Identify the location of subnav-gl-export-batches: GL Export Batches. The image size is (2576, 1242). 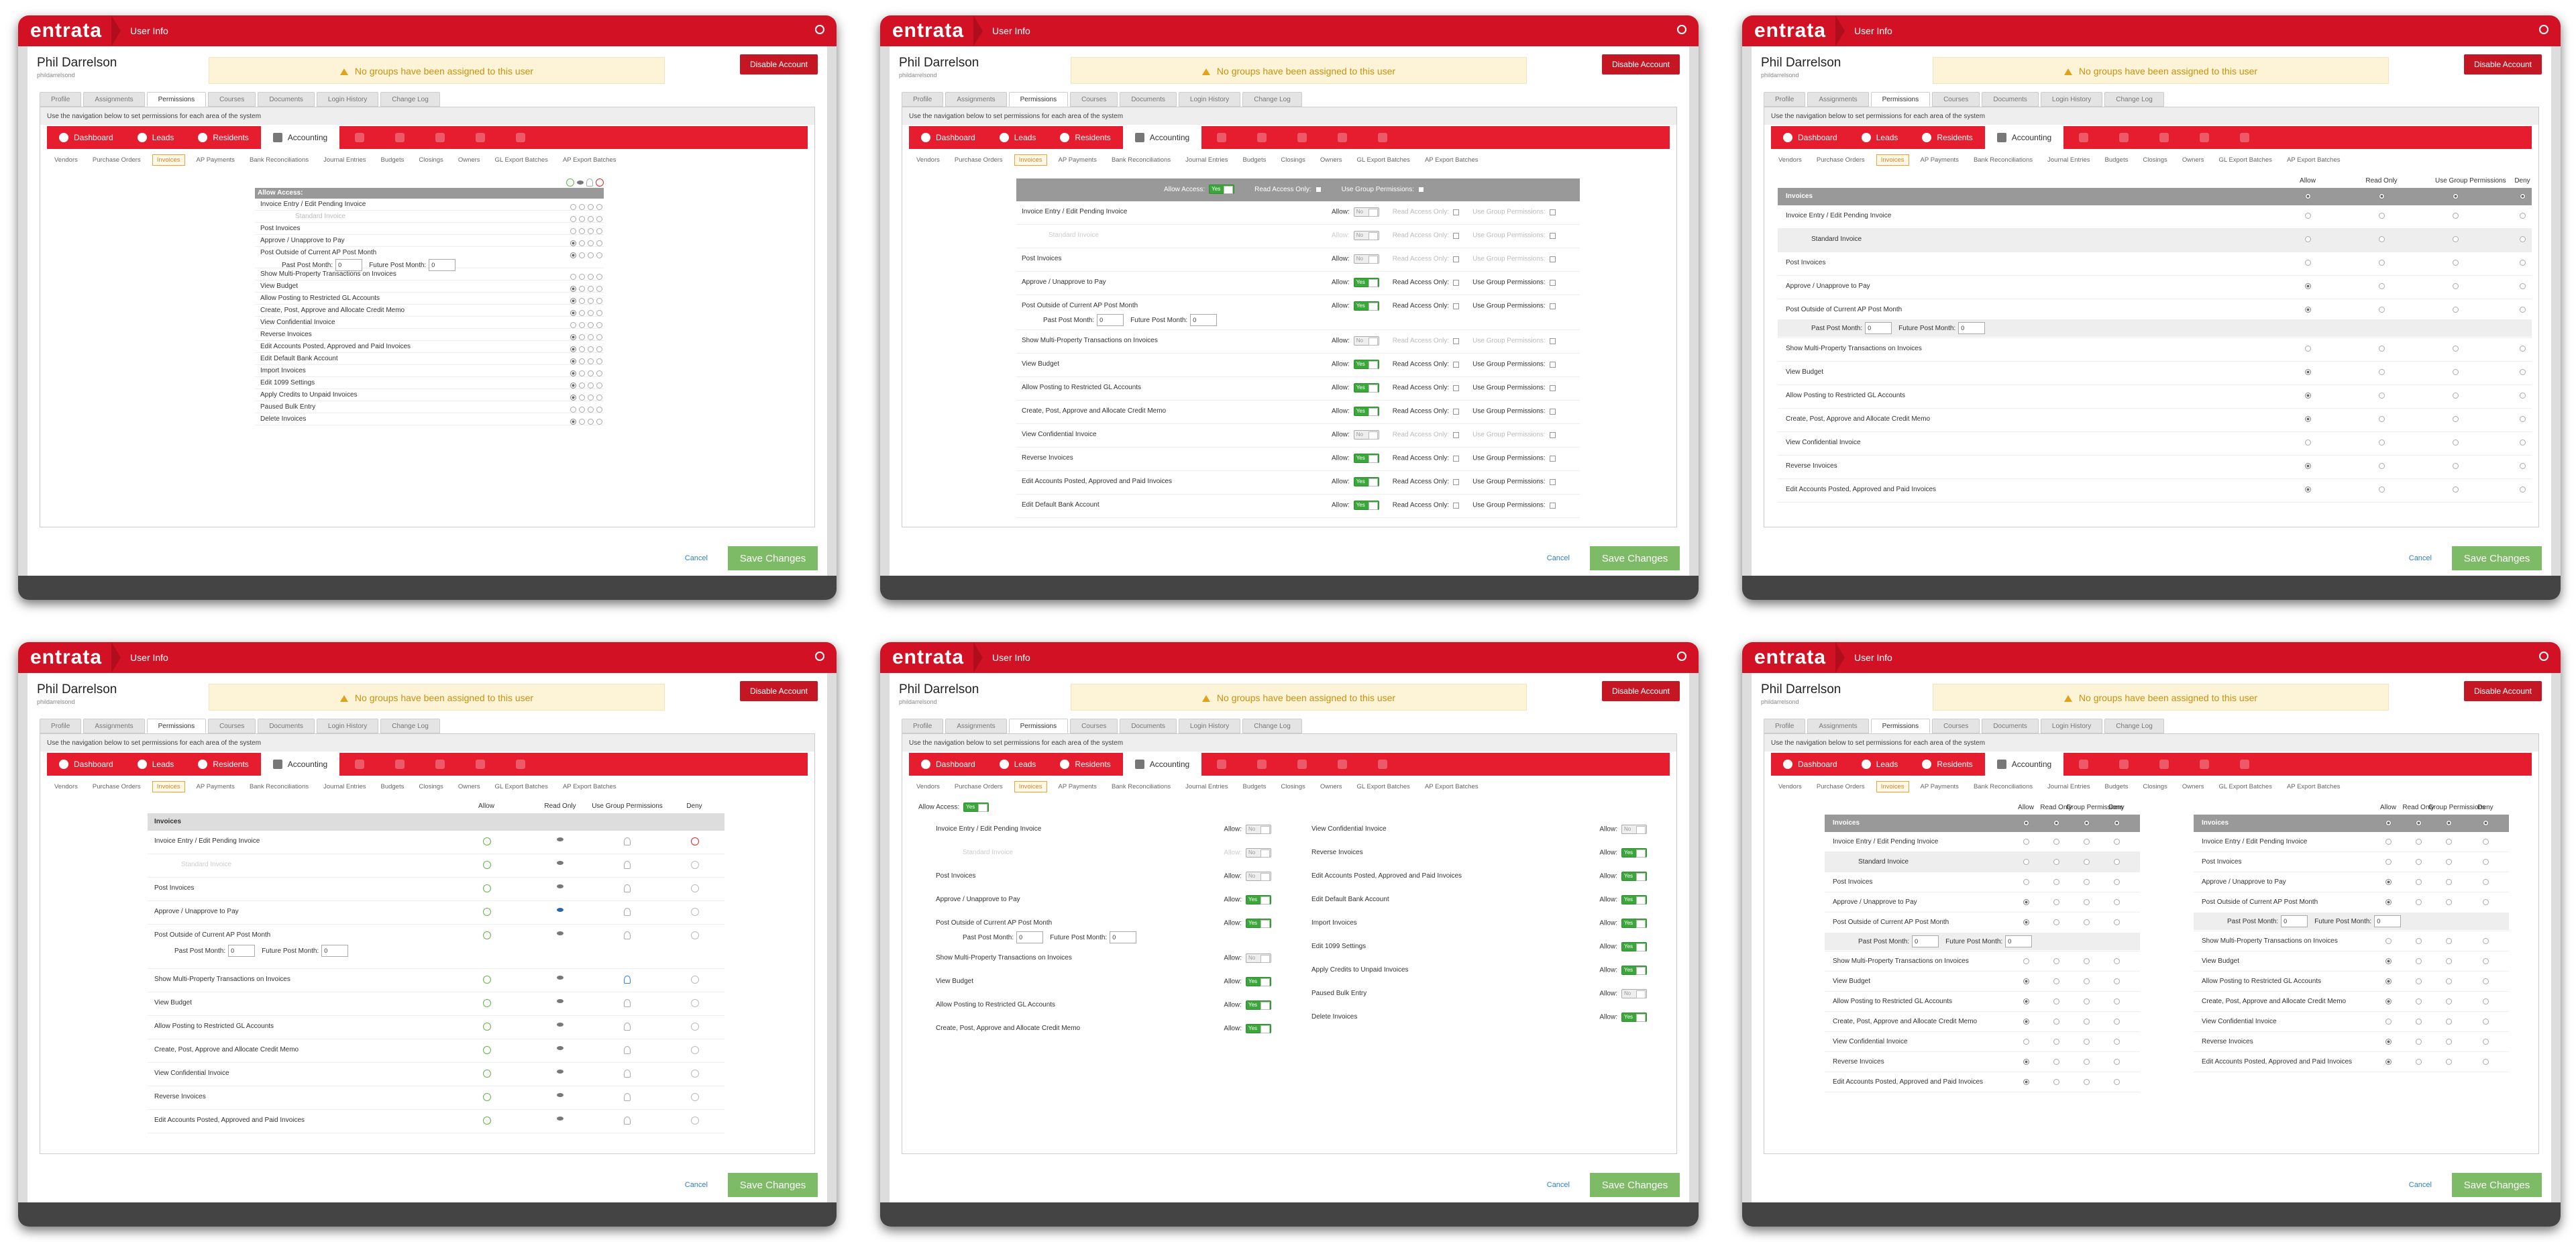
(521, 160).